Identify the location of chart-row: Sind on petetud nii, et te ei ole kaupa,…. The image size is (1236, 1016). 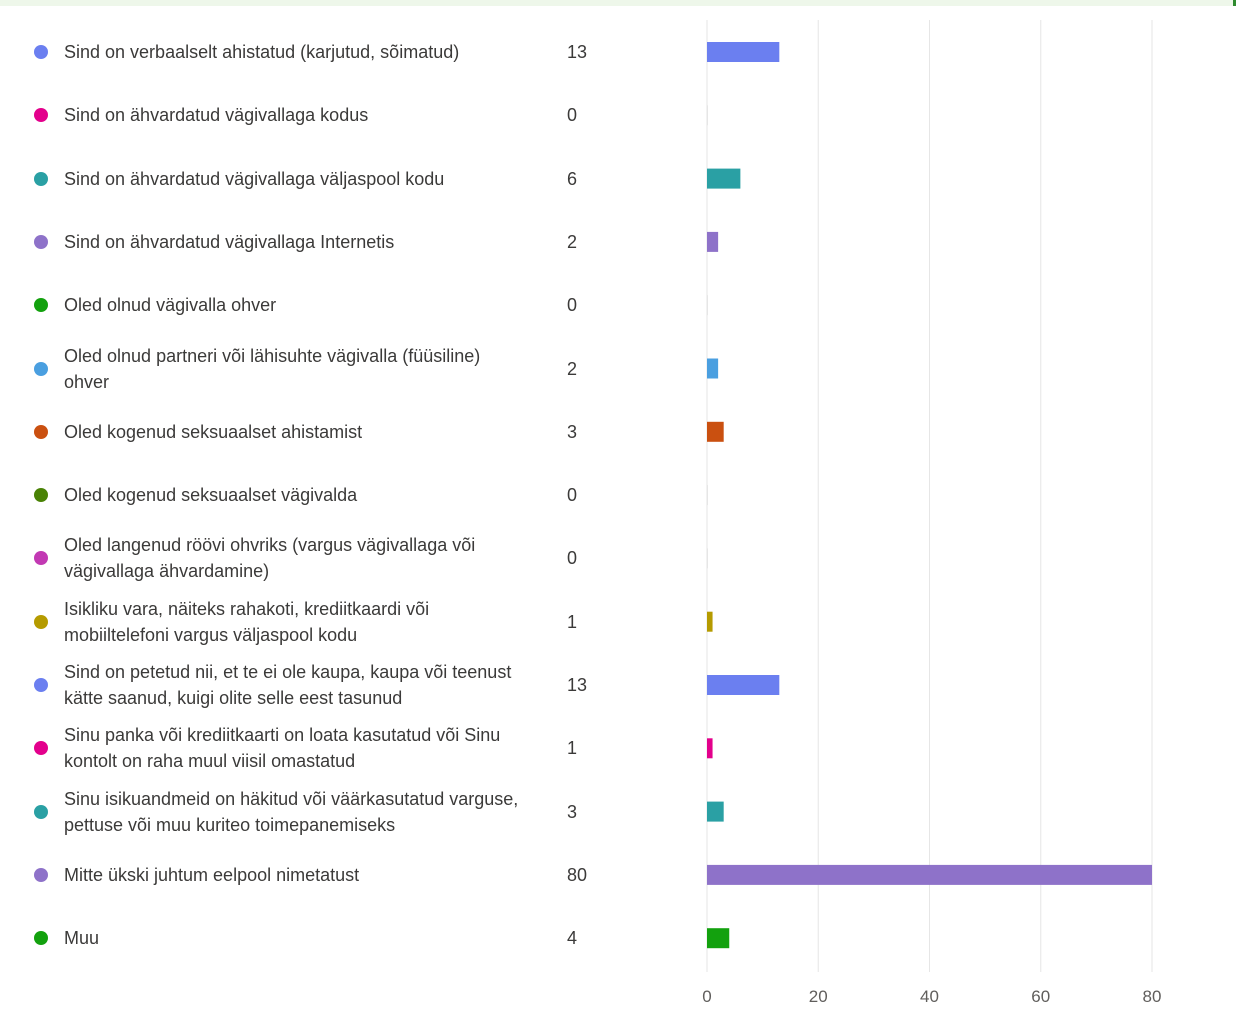
(350, 685).